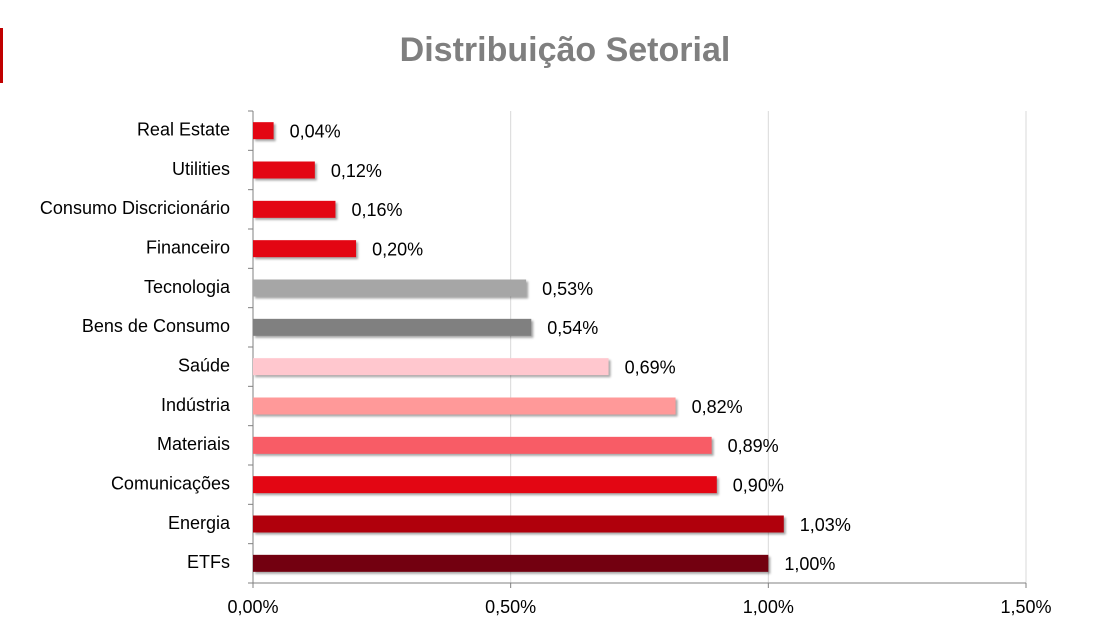 The image size is (1102, 619). What do you see at coordinates (809, 564) in the screenshot?
I see `value-label: 1,00%` at bounding box center [809, 564].